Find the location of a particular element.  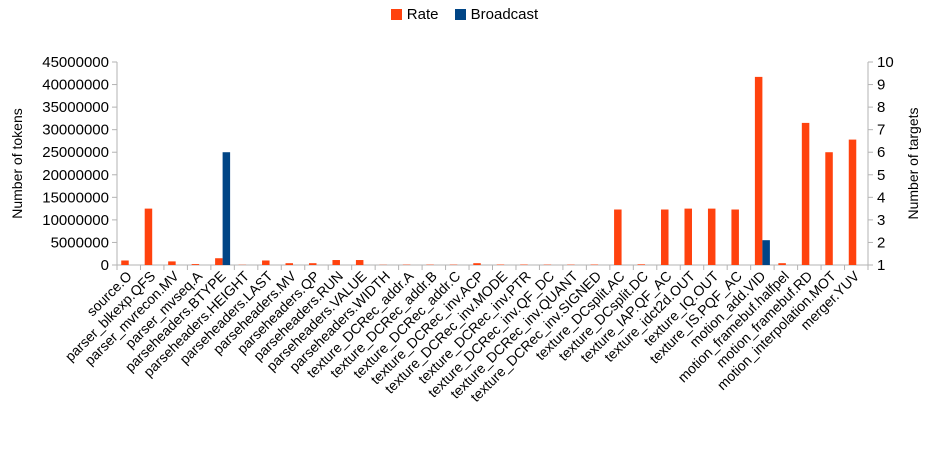

y-tick-label: 0 is located at coordinates (105, 265).